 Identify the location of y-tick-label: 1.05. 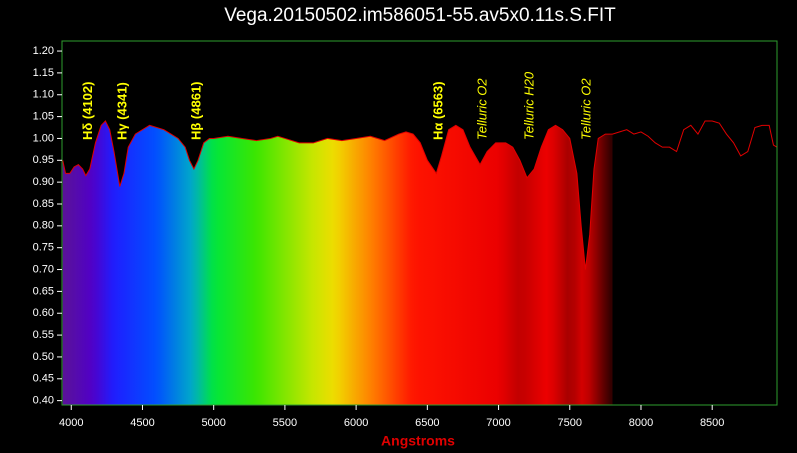
(43, 117).